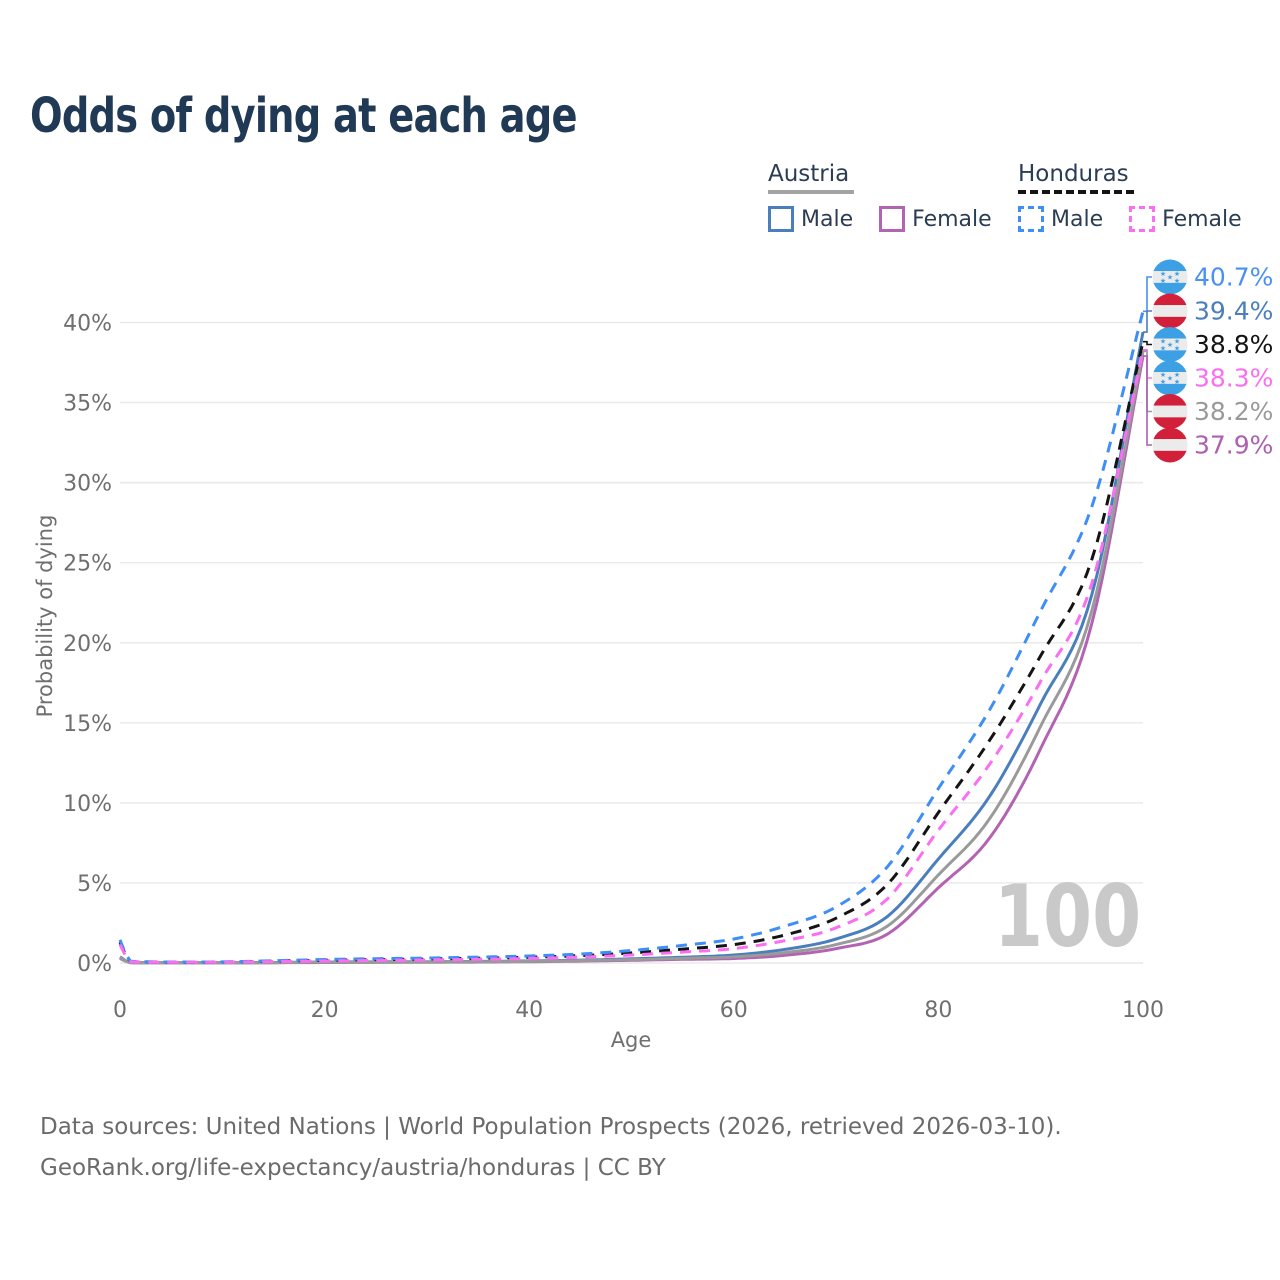 The width and height of the screenshot is (1280, 1280). Describe the element at coordinates (1067, 916) in the screenshot. I see `watermark-age-100: 100` at that location.